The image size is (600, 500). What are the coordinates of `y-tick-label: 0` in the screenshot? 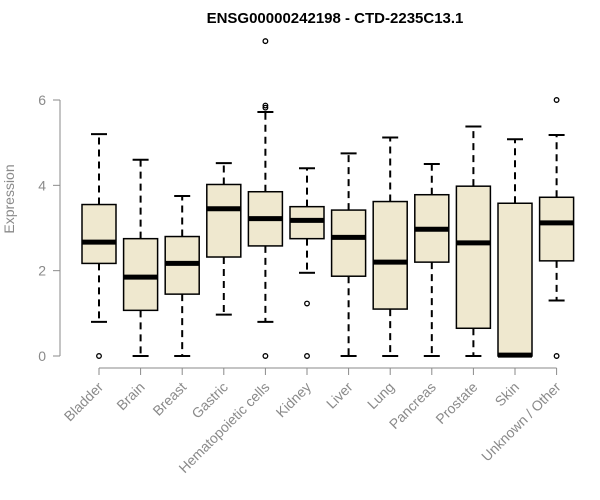 It's located at (42, 356).